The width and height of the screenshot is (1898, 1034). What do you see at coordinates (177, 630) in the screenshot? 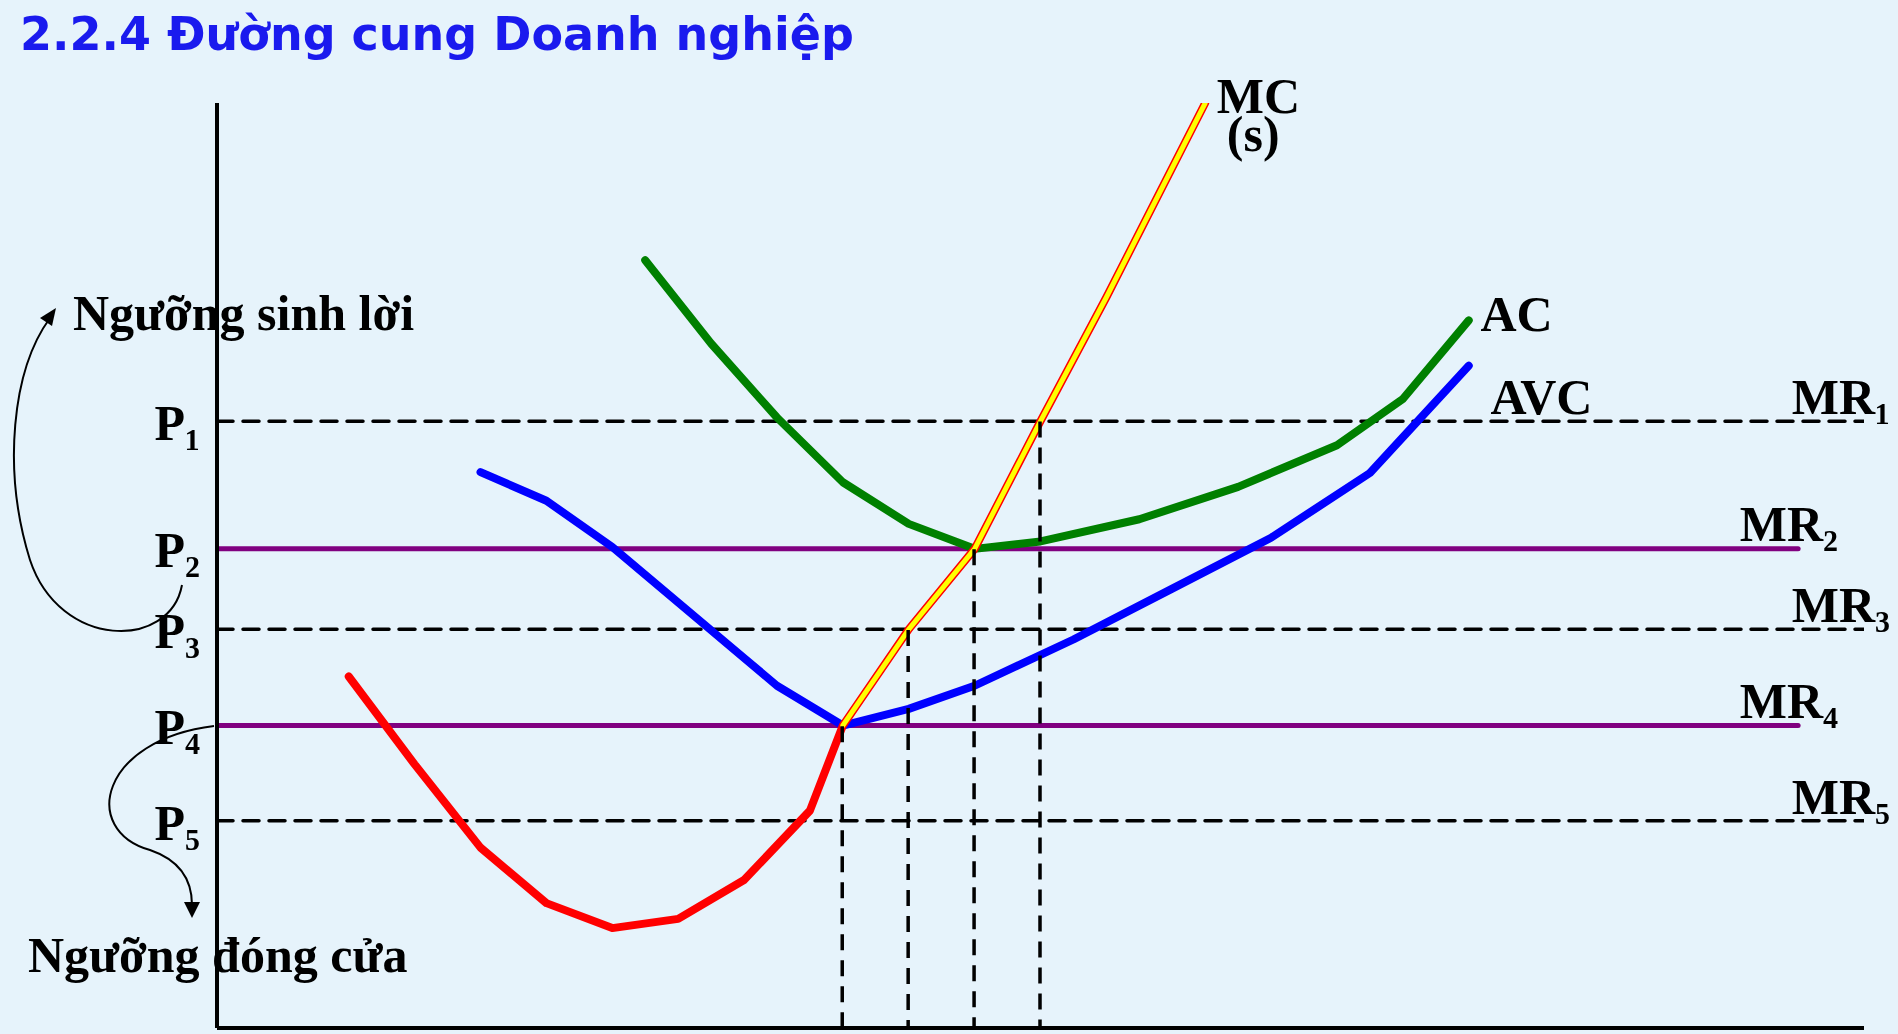
I see `text: P₃` at bounding box center [177, 630].